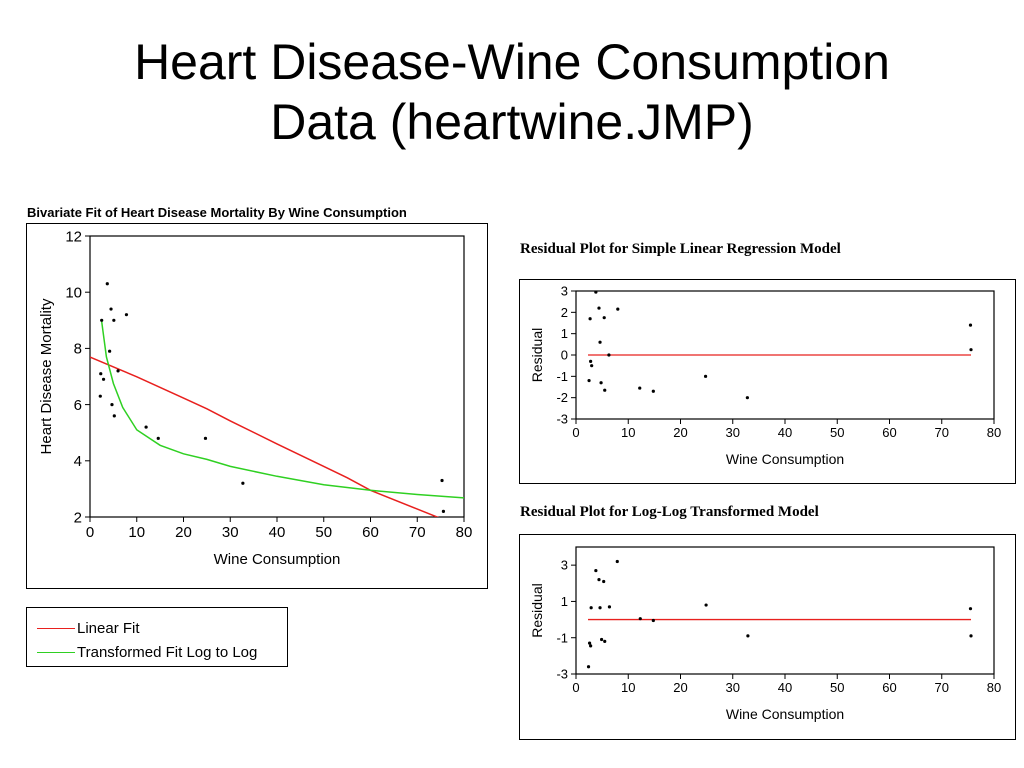 Image resolution: width=1024 pixels, height=768 pixels. What do you see at coordinates (56, 652) in the screenshot?
I see `legend-swatch-transformed` at bounding box center [56, 652].